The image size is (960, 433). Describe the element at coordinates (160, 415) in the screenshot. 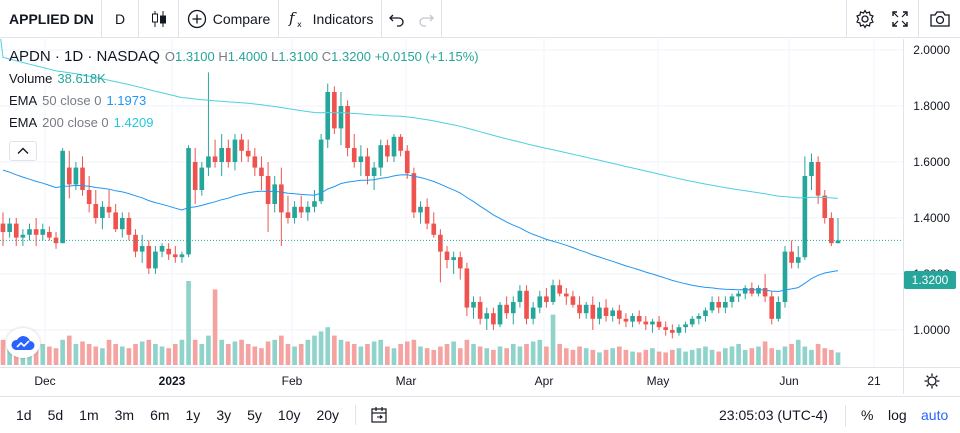

I see `range-6m-button: 6m` at that location.